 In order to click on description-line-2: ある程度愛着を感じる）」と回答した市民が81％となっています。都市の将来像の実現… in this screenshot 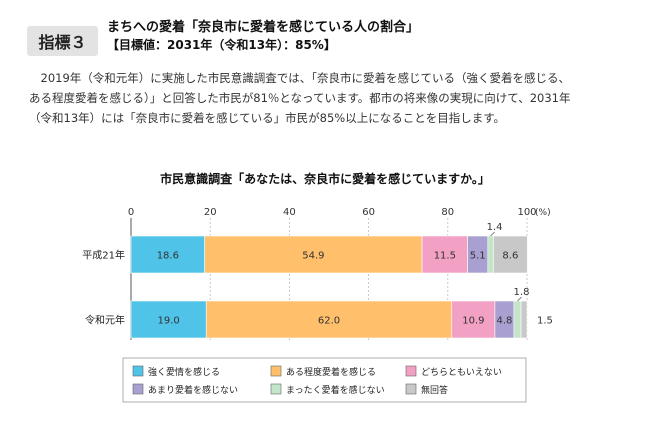, I will do `click(300, 98)`.